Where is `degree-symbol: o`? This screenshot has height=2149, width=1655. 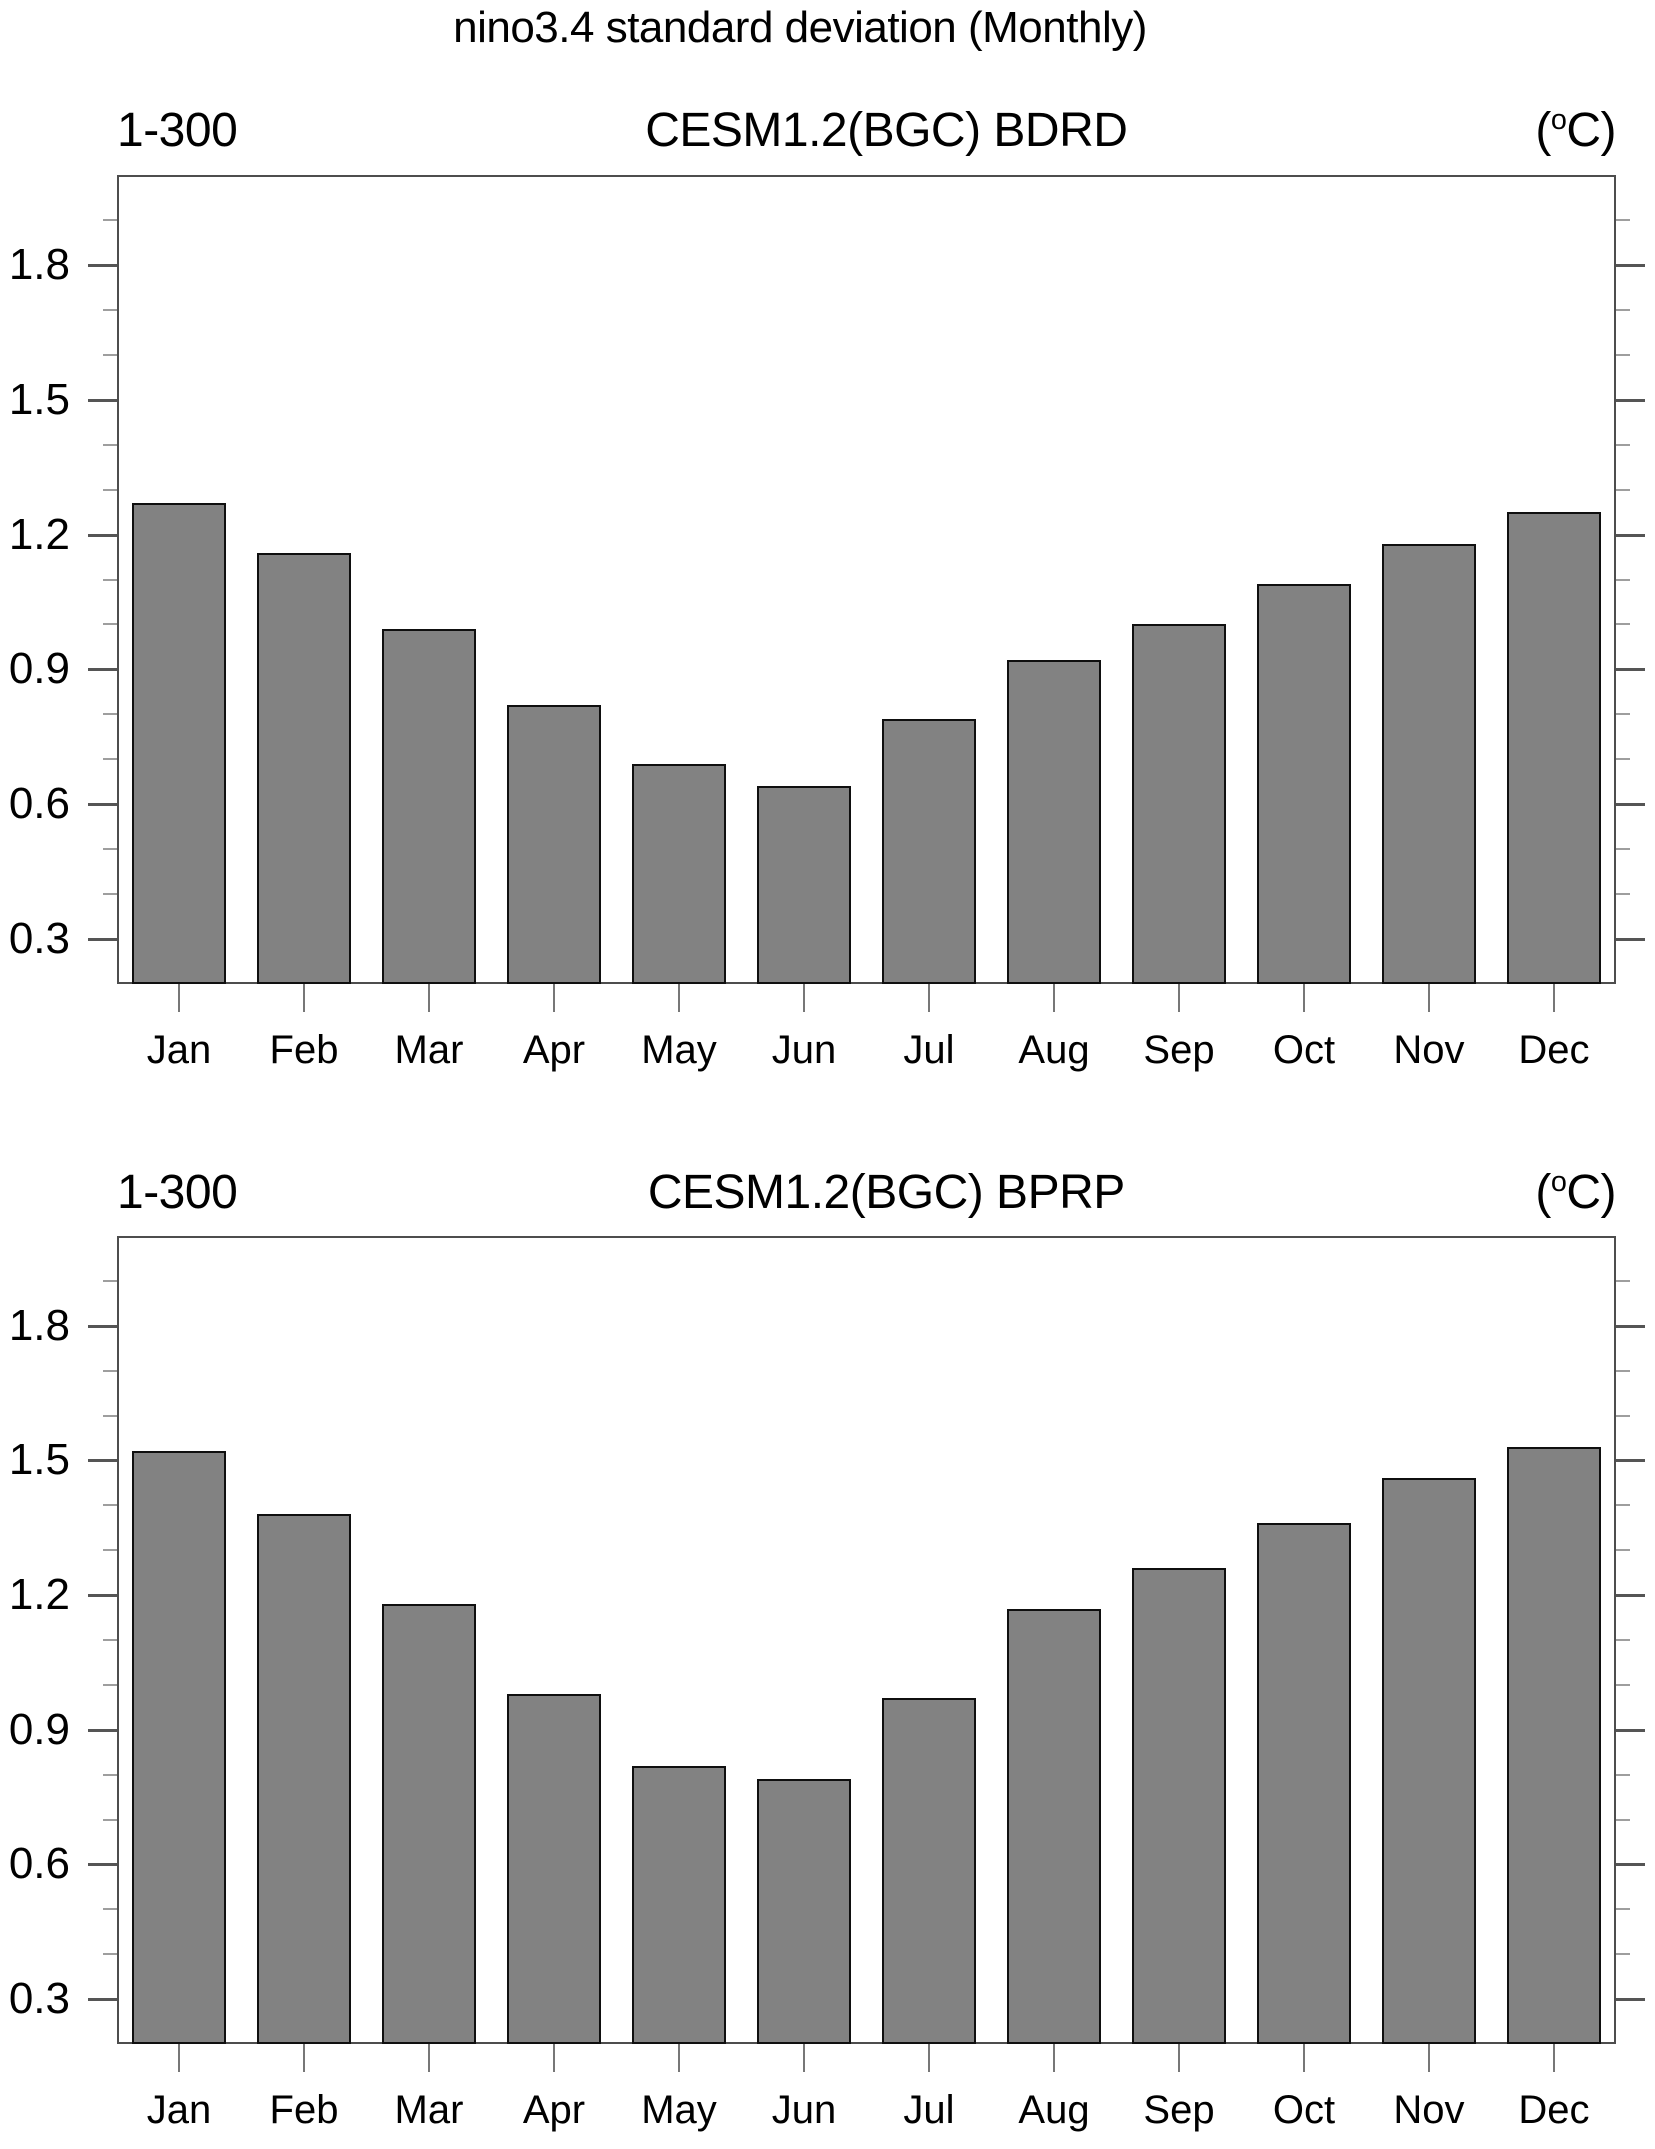
degree-symbol: o is located at coordinates (1558, 120).